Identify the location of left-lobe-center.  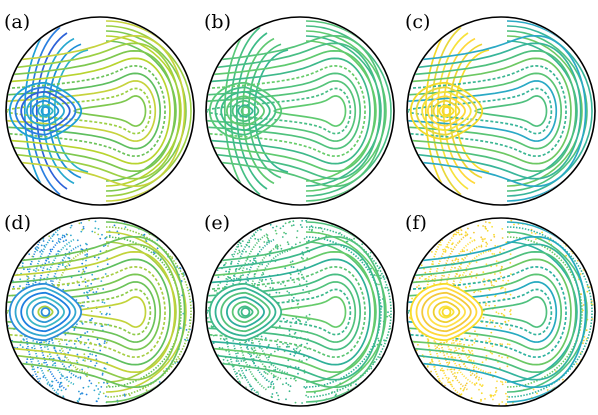
(245, 111).